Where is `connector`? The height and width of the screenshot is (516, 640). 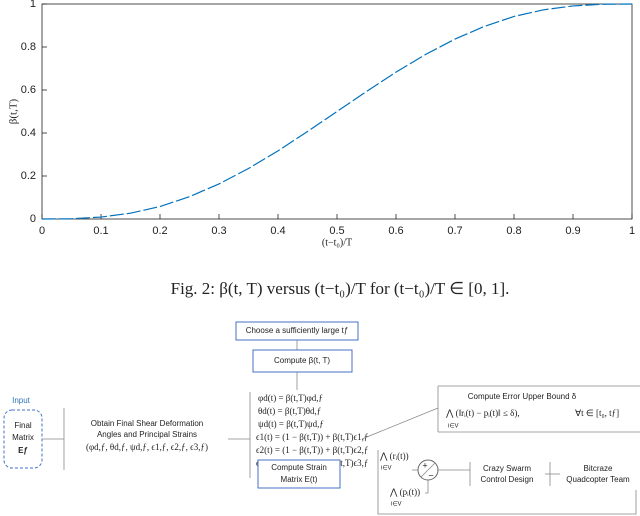
connector is located at coordinates (400, 423).